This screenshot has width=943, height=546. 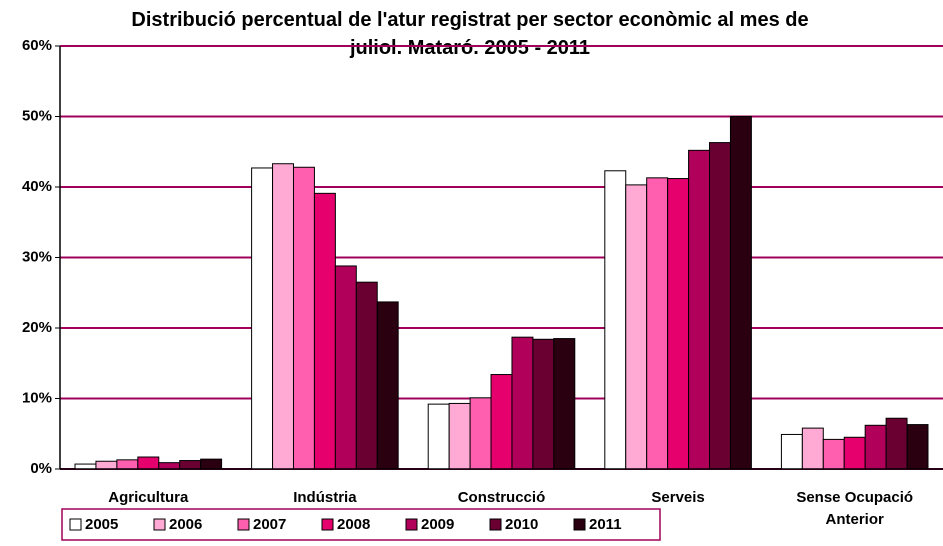 What do you see at coordinates (605, 524) in the screenshot?
I see `legend-label: 2011` at bounding box center [605, 524].